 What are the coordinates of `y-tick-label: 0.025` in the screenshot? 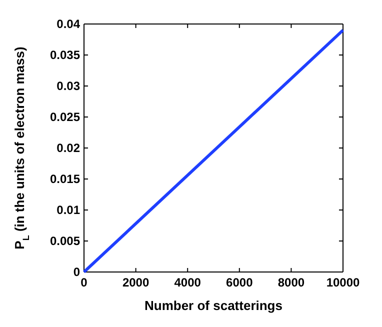 It's located at (65, 117).